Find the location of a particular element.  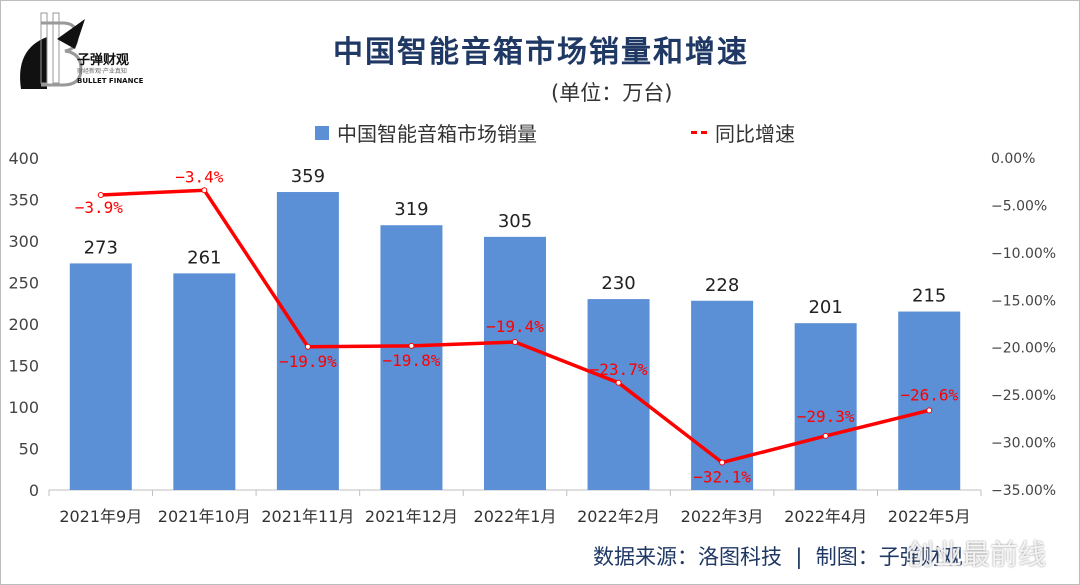

y-left-tick-label: 250 is located at coordinates (23, 283).